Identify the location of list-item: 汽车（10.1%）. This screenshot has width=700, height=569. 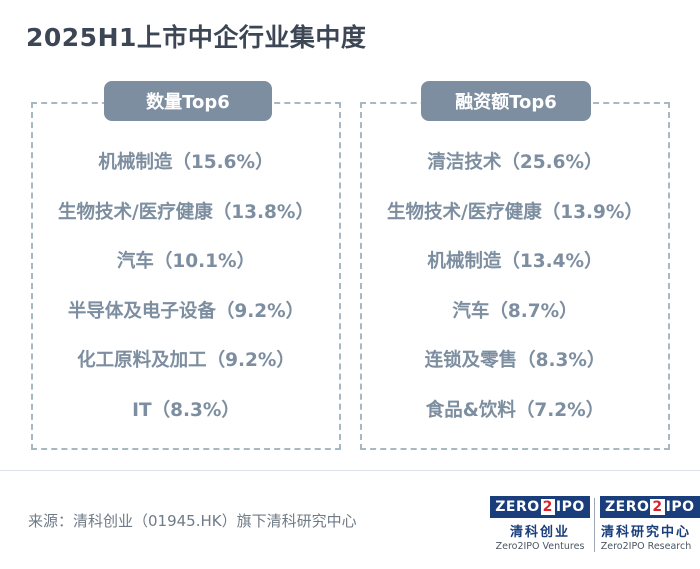
(186, 261).